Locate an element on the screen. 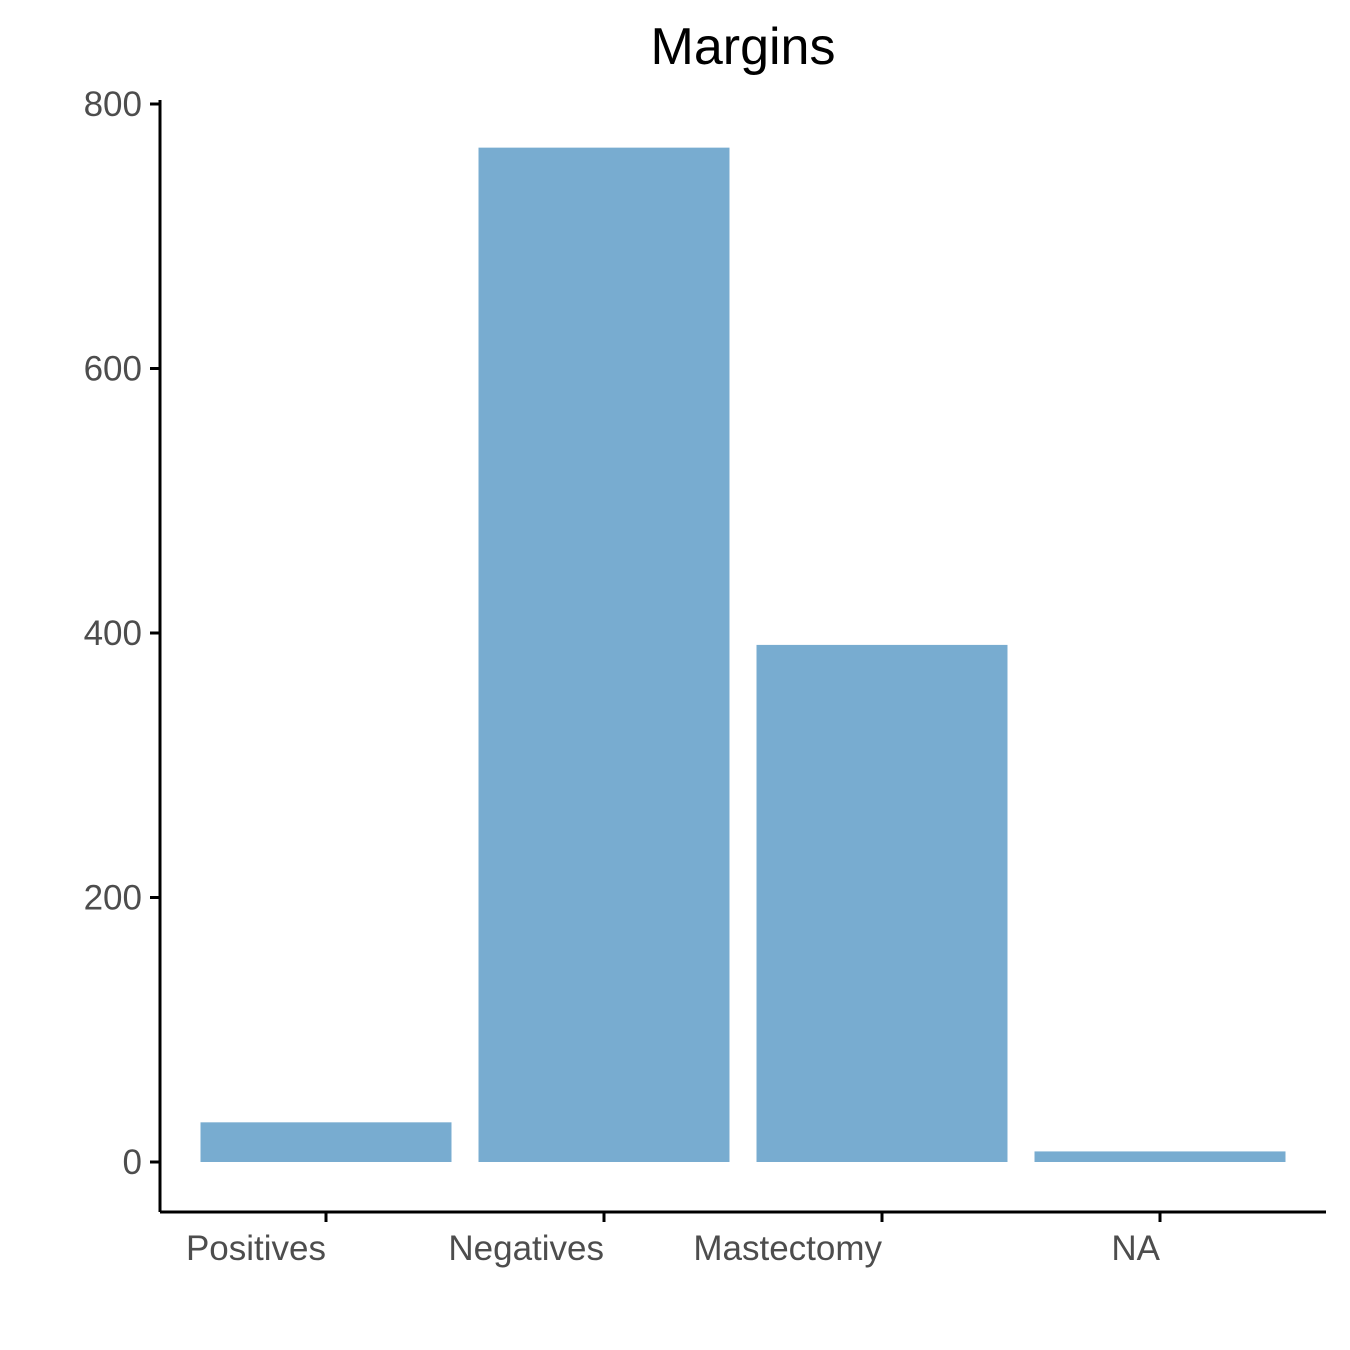  x-axis: Positives Negatives Mastectomy NA is located at coordinates (743, 1239).